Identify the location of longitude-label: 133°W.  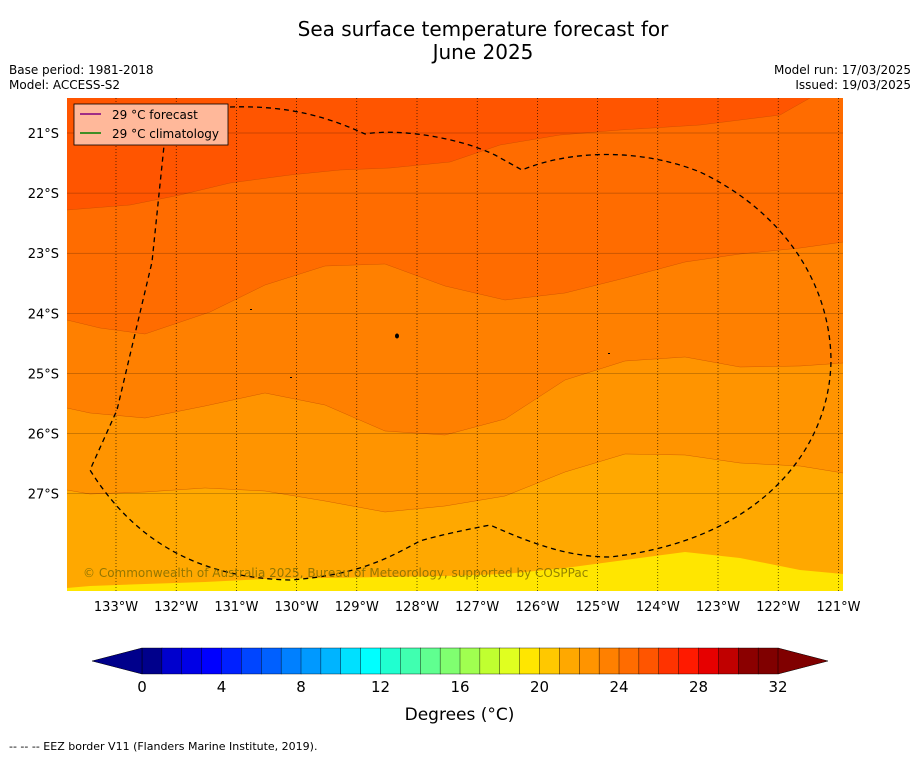
(116, 607).